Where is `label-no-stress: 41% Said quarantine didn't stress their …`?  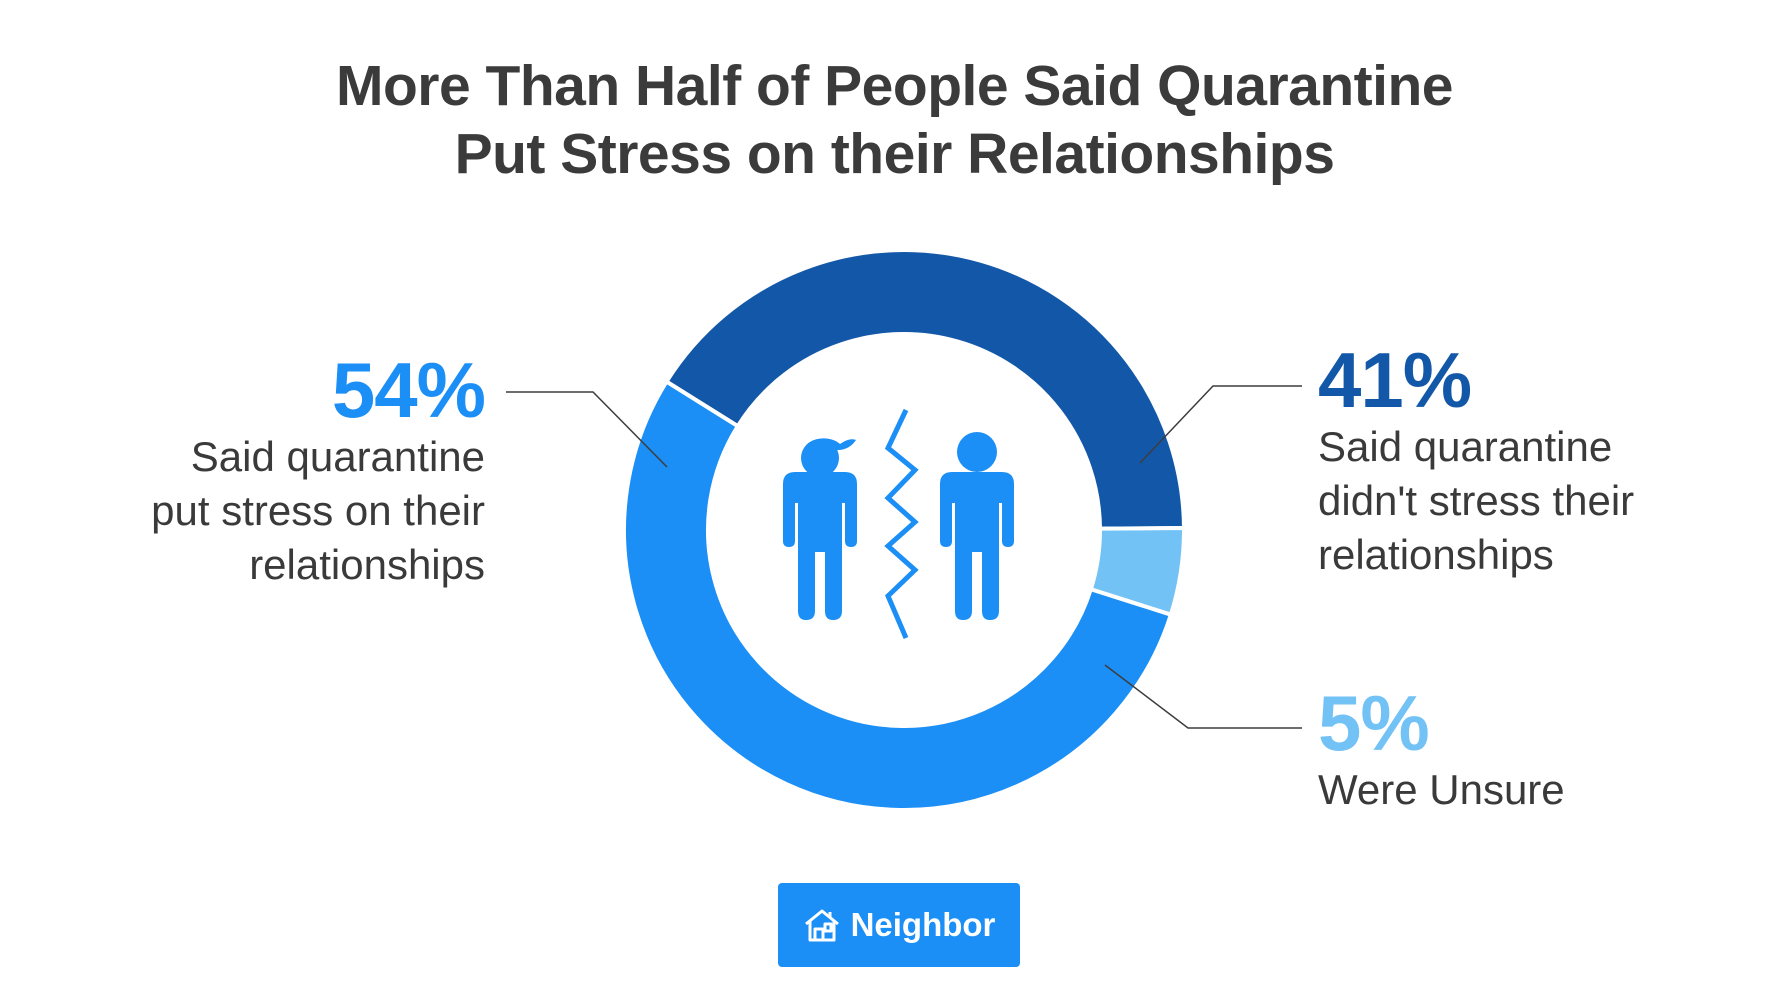
label-no-stress: 41% Said quarantine didn't stress their … is located at coordinates (1548, 461).